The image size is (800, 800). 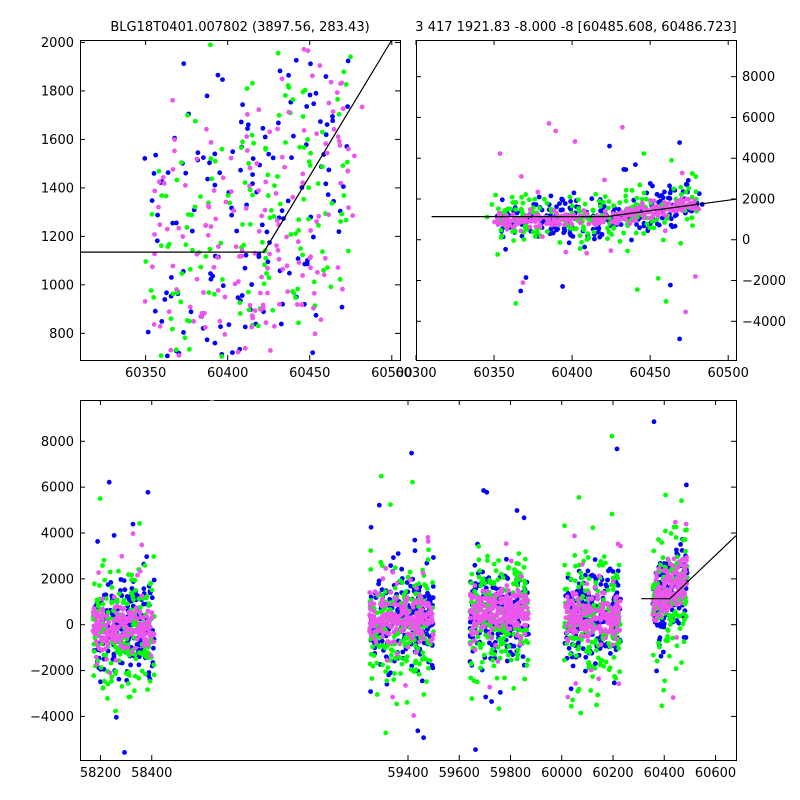 What do you see at coordinates (746, 240) in the screenshot?
I see `y-tick-label: 0` at bounding box center [746, 240].